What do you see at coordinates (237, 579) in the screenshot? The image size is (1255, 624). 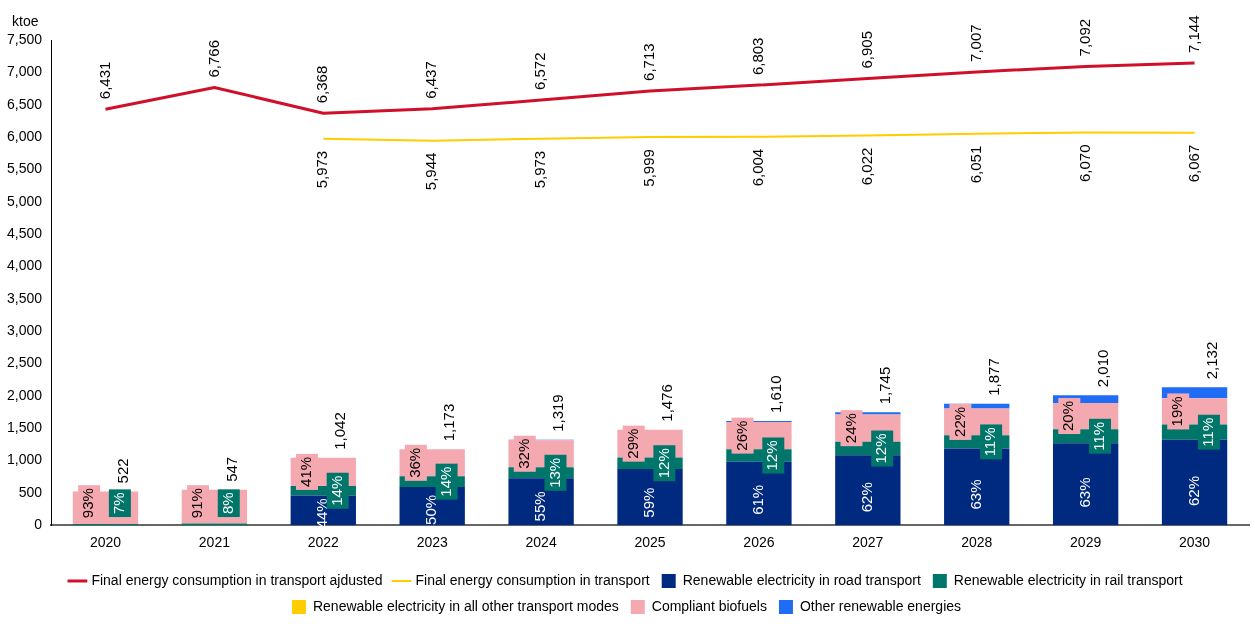 I see `legend-label: Final energy consumption in transport ajdusted` at bounding box center [237, 579].